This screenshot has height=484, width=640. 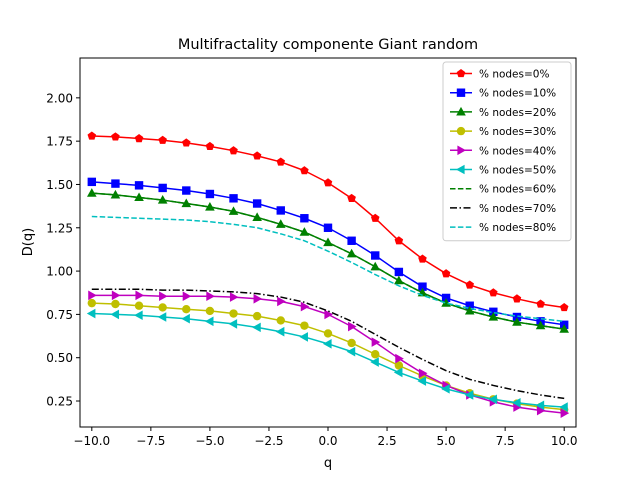 What do you see at coordinates (503, 190) in the screenshot?
I see `legend-entry: % nodes=60%` at bounding box center [503, 190].